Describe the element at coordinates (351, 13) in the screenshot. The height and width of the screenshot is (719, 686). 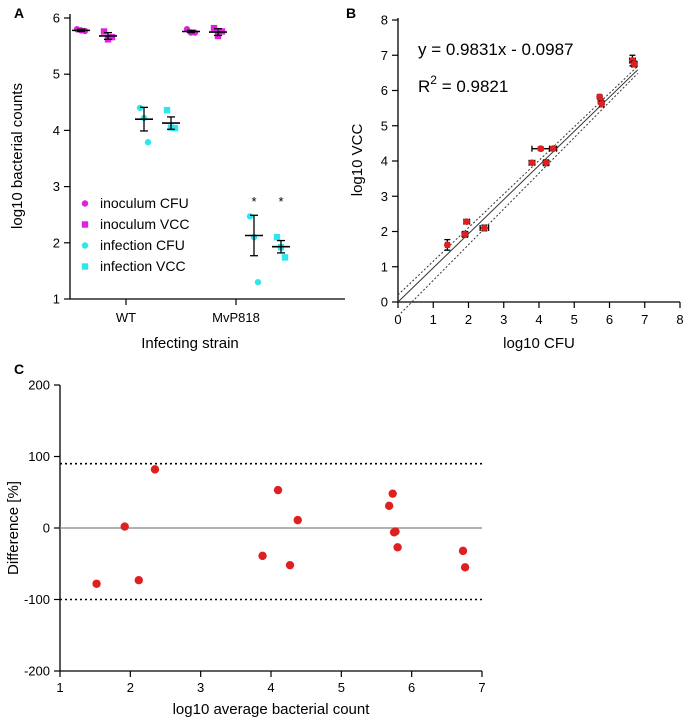
I see `panel-b-letter: B` at that location.